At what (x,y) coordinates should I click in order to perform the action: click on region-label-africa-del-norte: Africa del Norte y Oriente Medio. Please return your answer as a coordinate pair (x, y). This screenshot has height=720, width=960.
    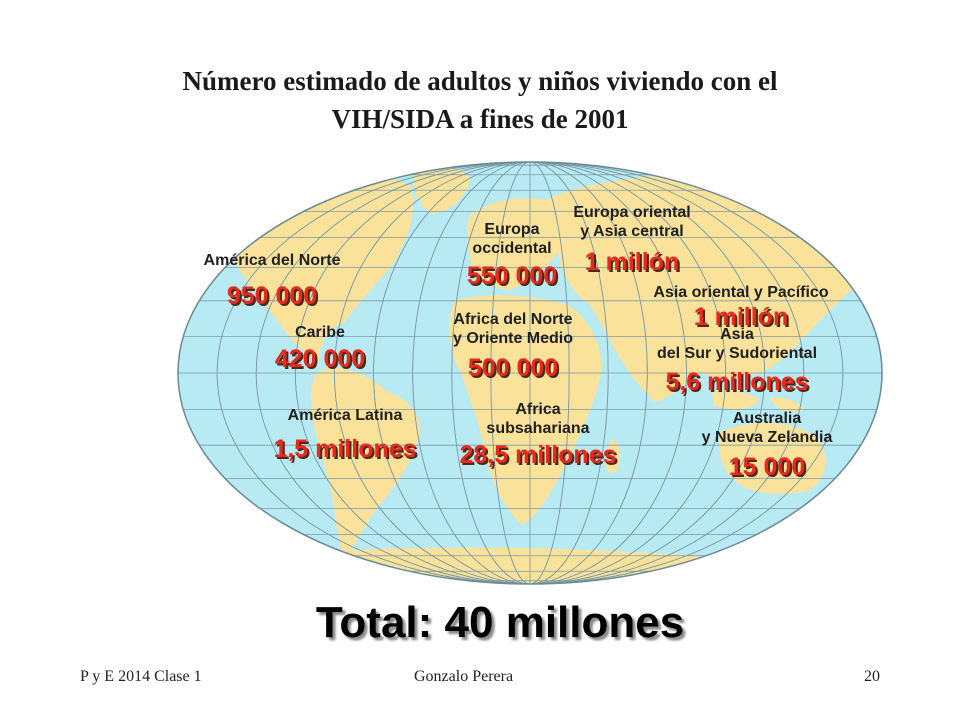
    Looking at the image, I should click on (513, 329).